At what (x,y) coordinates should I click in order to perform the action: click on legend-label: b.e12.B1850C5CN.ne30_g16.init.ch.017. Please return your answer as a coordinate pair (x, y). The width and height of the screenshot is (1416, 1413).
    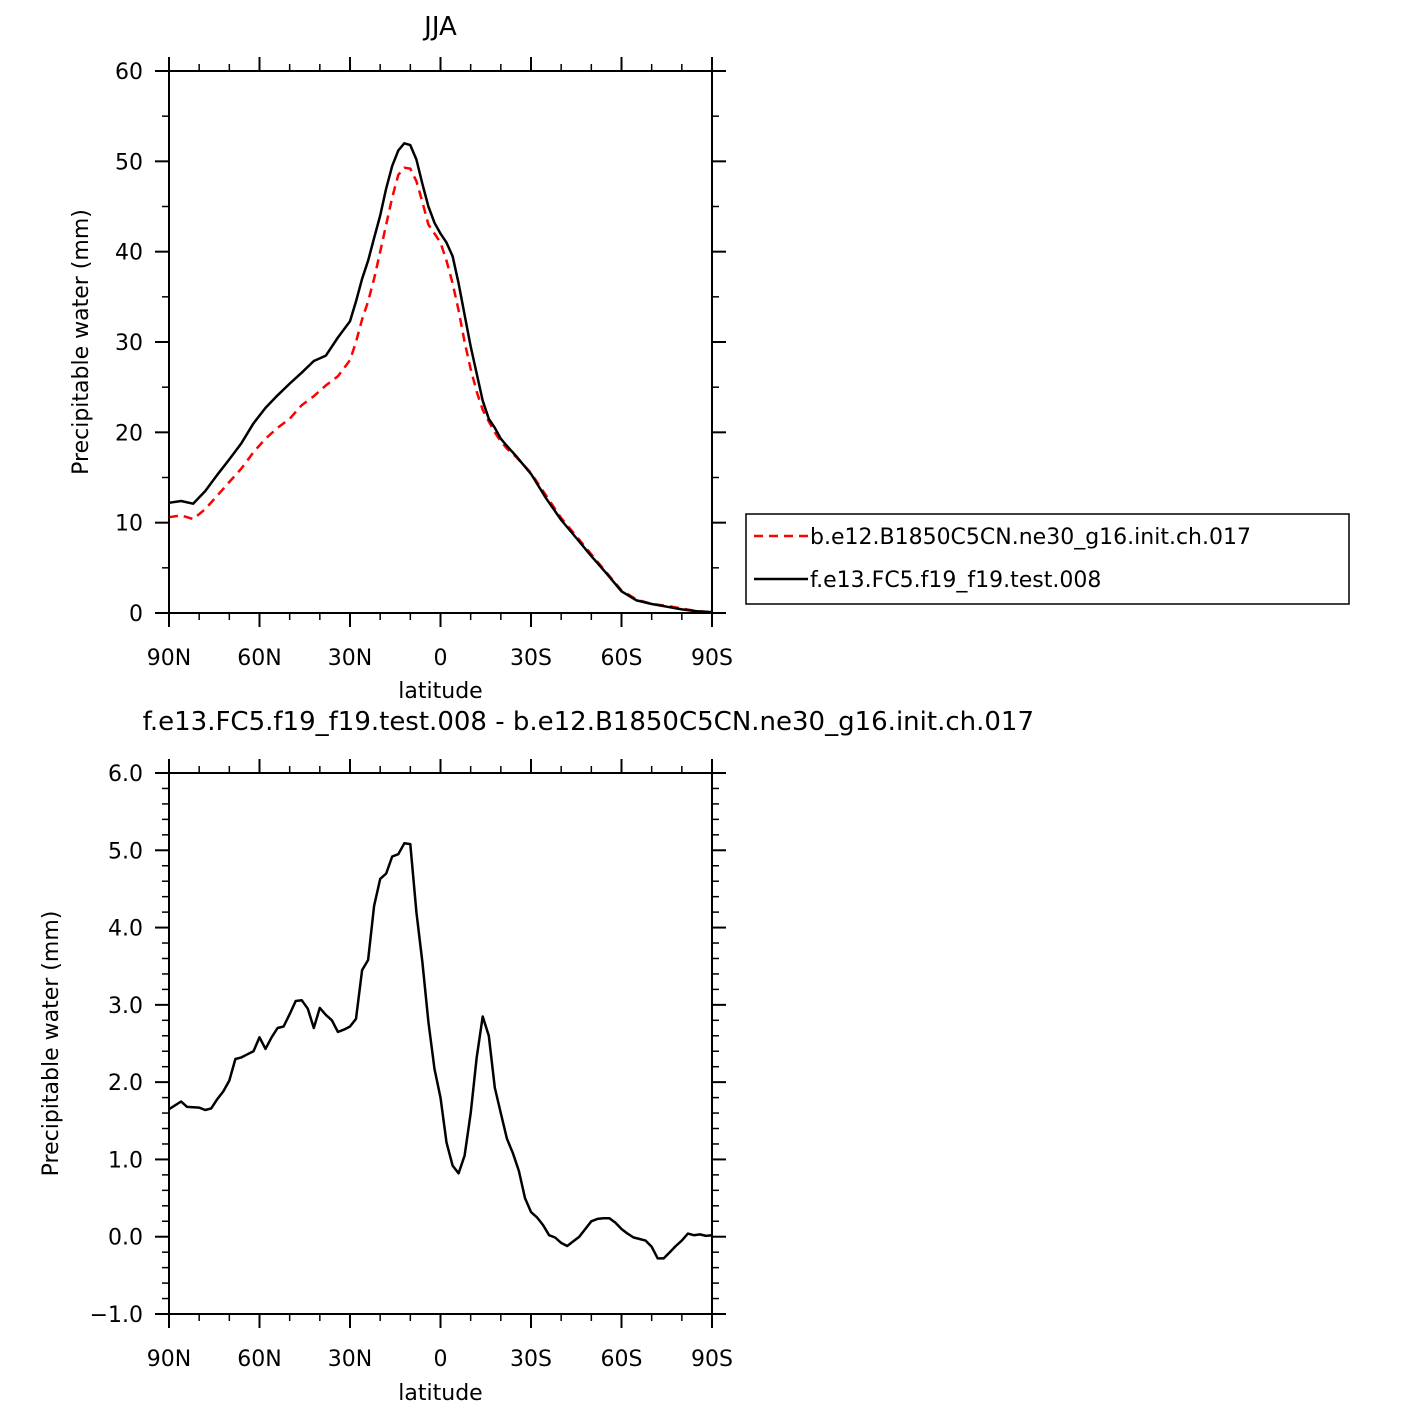
    Looking at the image, I should click on (1030, 537).